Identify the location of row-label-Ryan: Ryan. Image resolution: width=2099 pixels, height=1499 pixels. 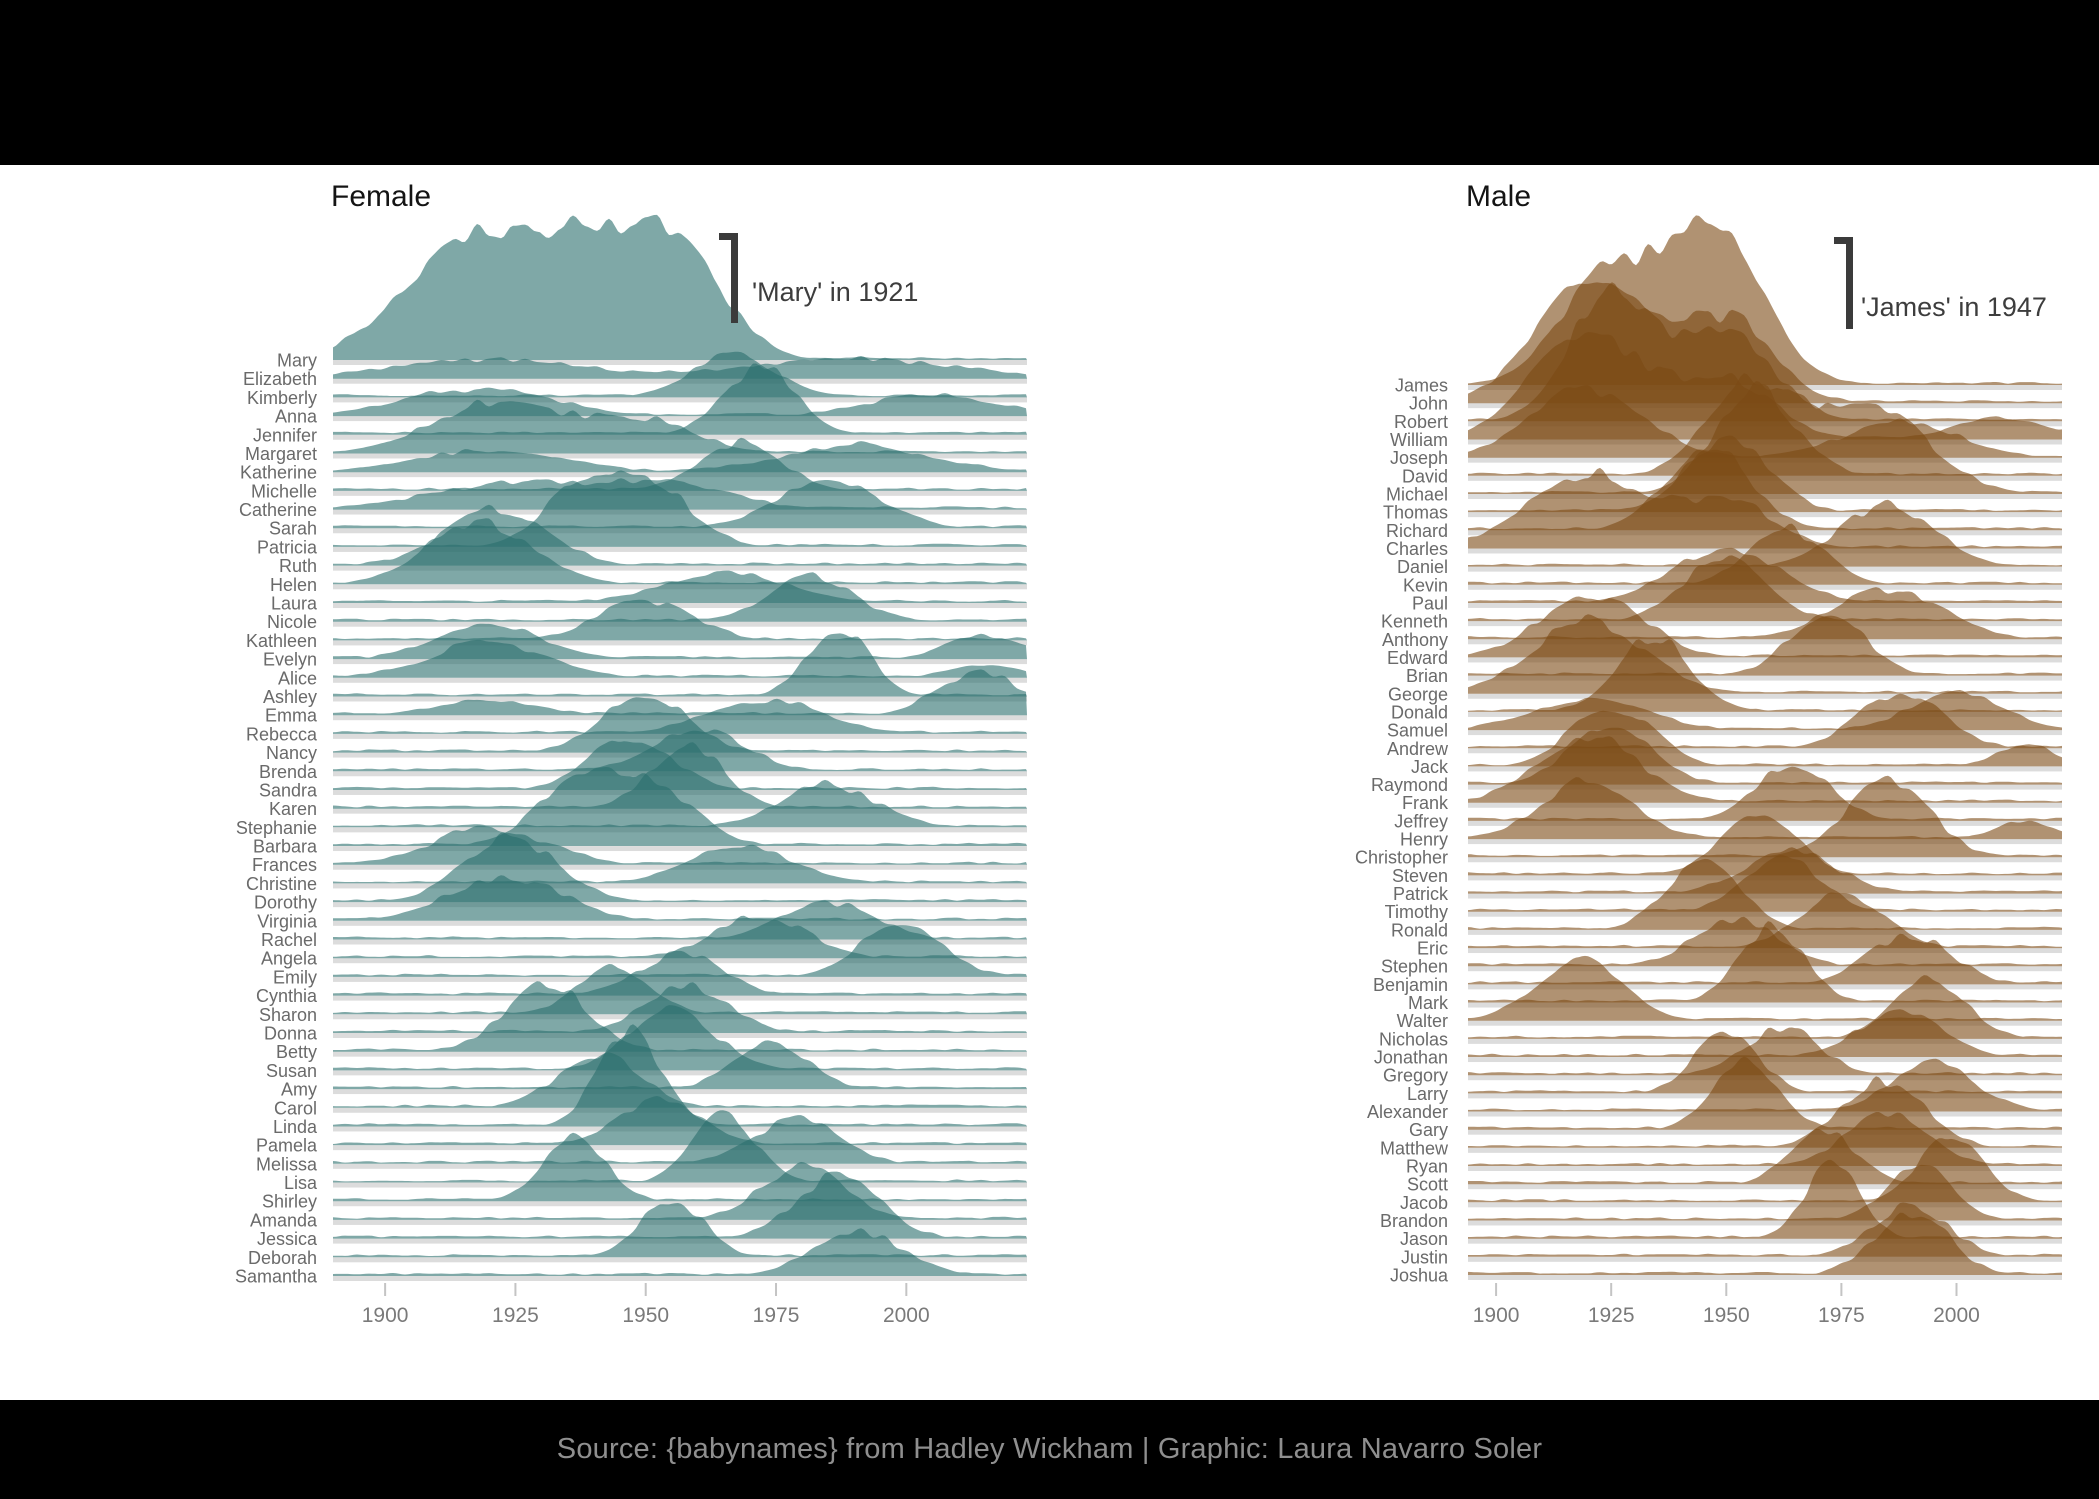
(1427, 1167).